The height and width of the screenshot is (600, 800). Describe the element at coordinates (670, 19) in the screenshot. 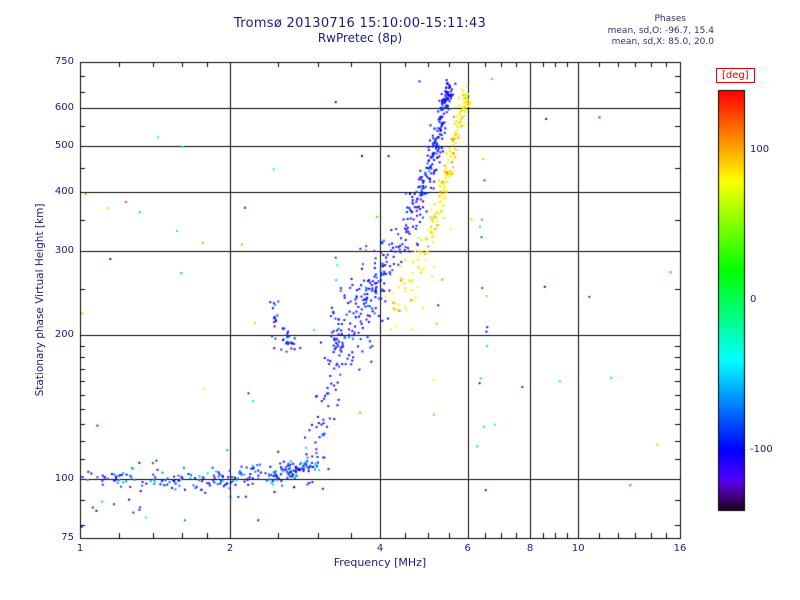

I see `phase-stats-heading: Phases` at that location.